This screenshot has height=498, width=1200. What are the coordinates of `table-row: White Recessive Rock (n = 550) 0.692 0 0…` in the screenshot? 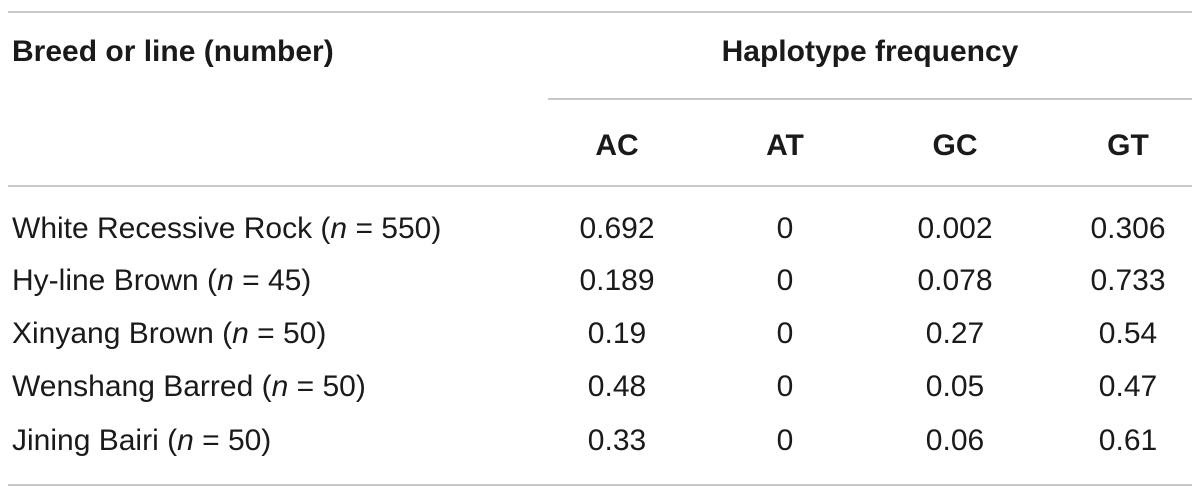 It's located at (600, 237).